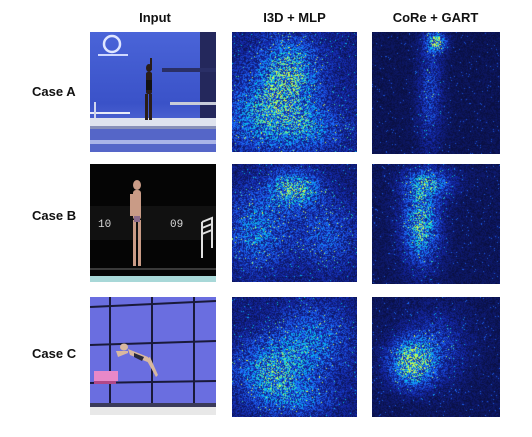  Describe the element at coordinates (294, 357) in the screenshot. I see `heatmap-i3d-mlp-case-c` at that location.